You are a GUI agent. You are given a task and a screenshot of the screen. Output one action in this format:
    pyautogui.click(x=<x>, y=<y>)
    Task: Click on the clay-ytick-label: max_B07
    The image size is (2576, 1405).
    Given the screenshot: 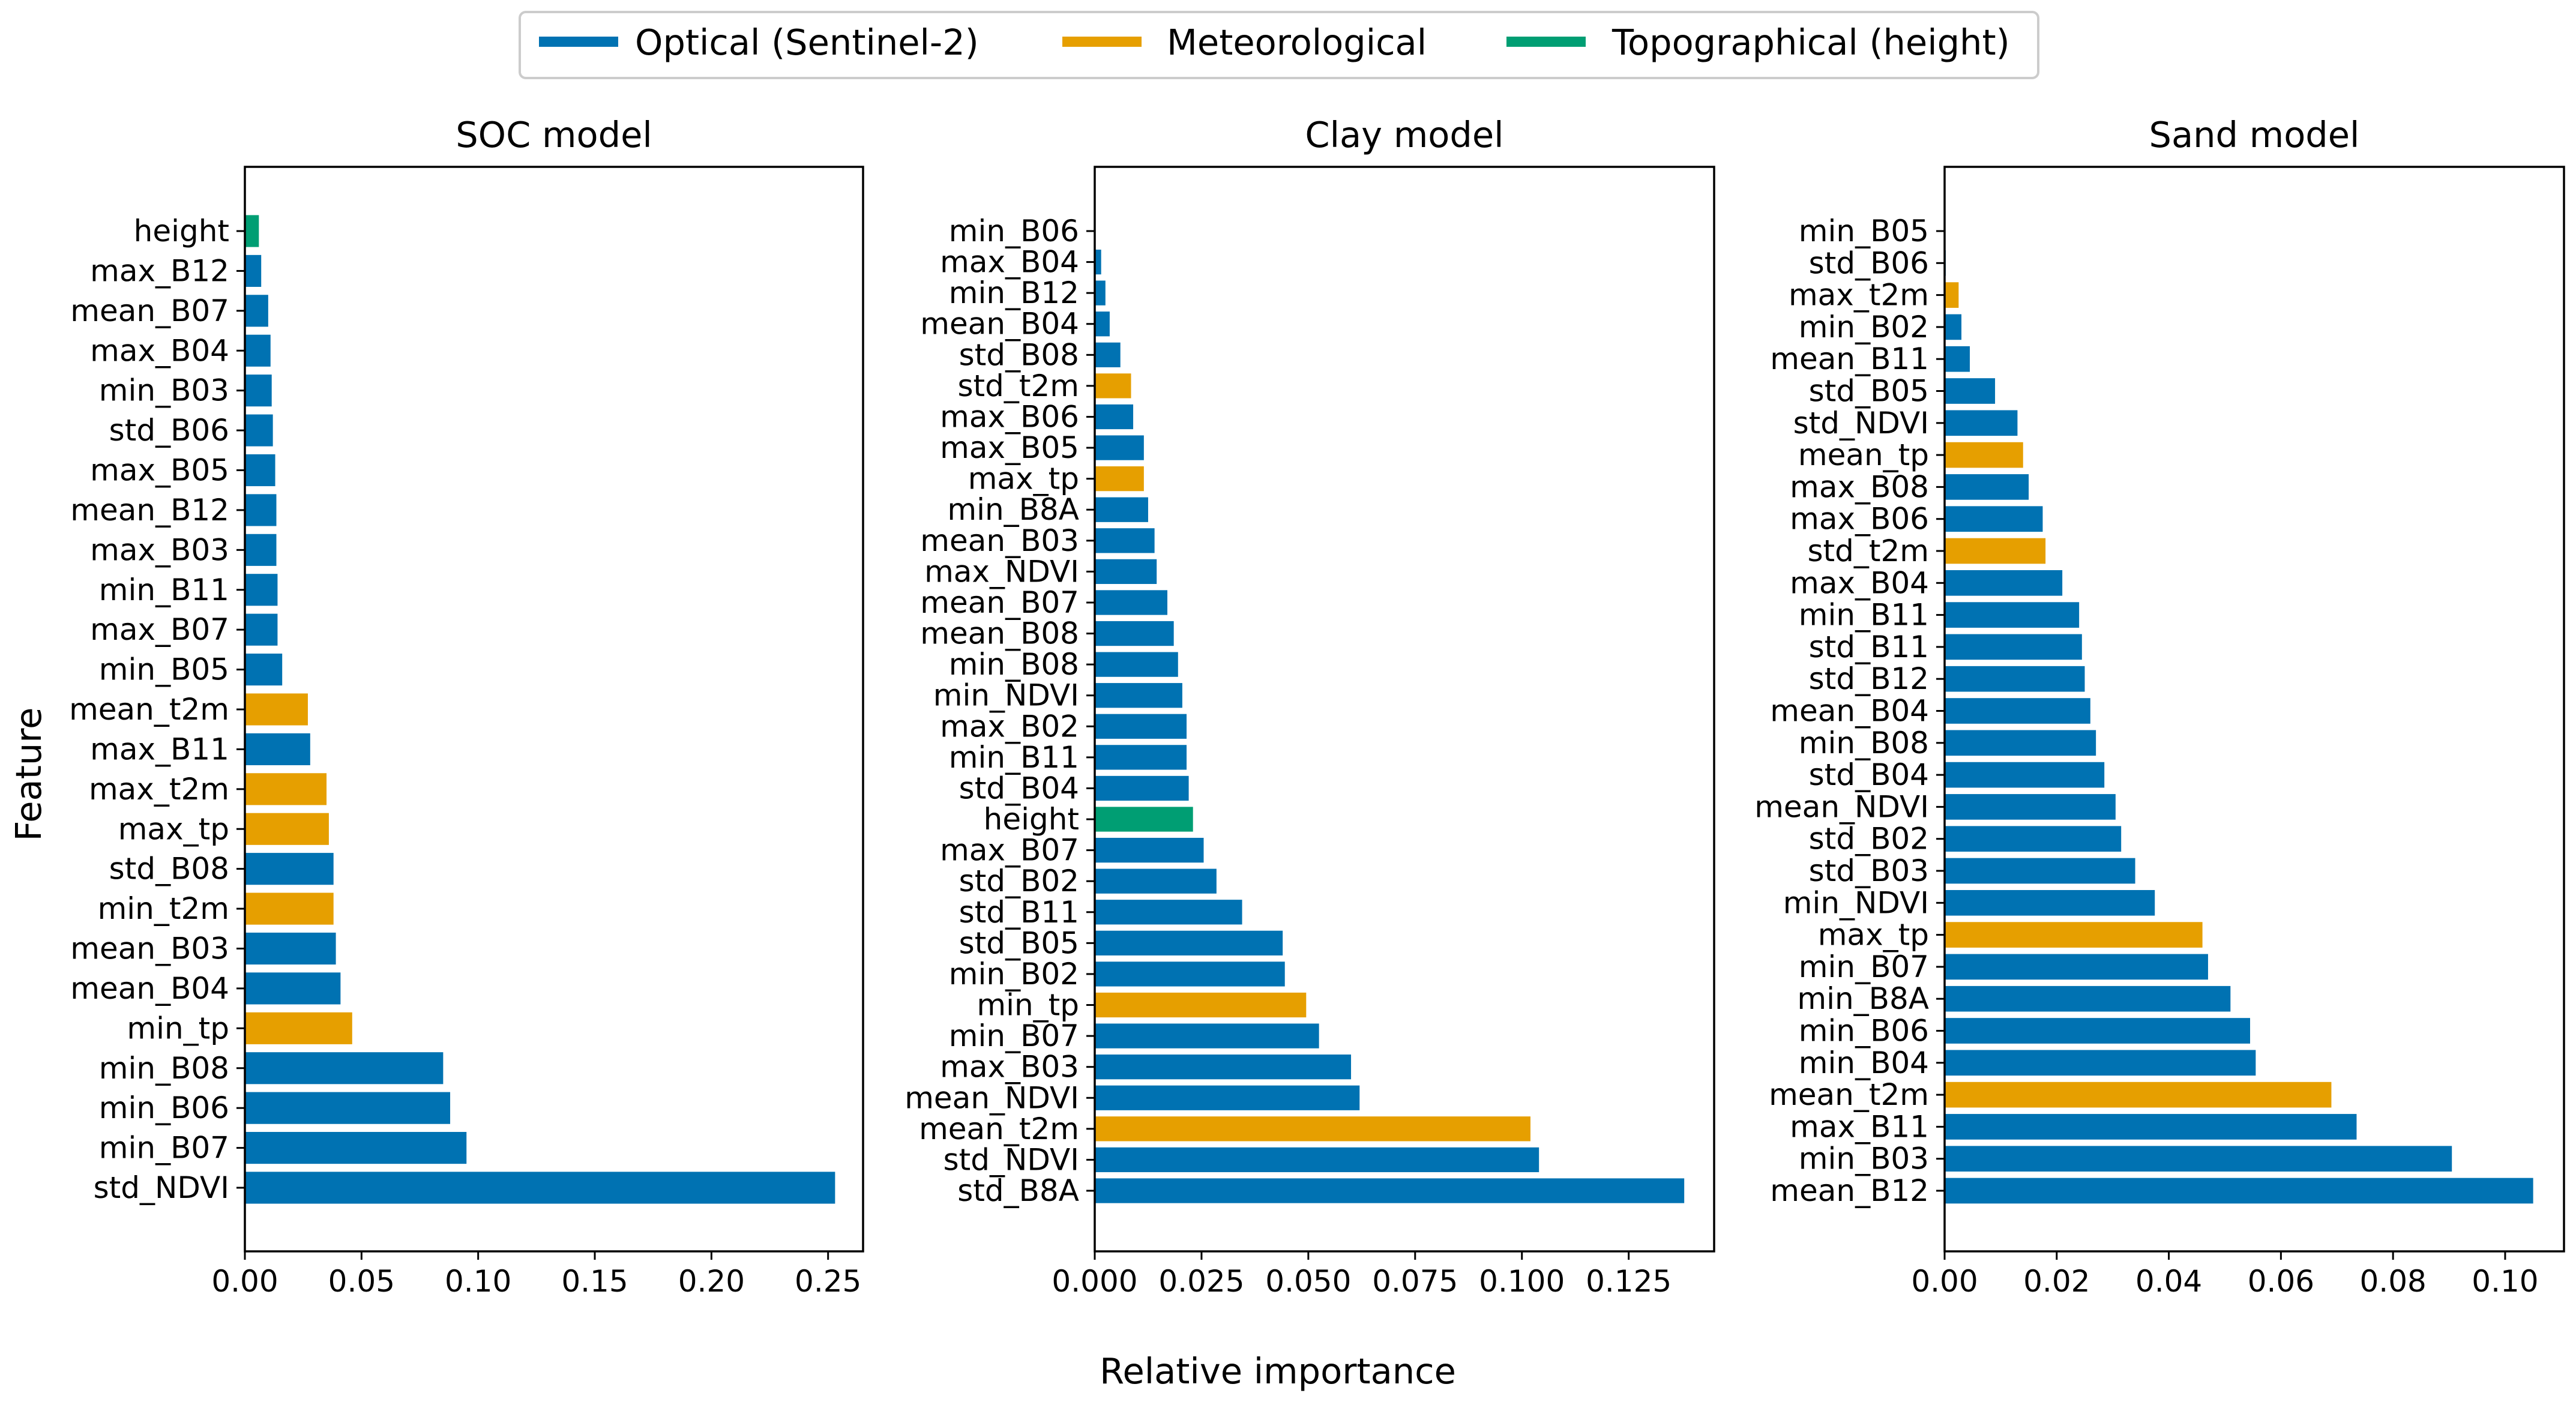 What is the action you would take?
    pyautogui.click(x=1010, y=850)
    